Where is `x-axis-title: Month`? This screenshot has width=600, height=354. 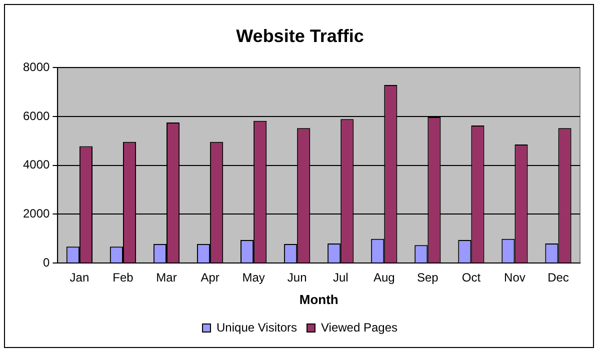
x-axis-title: Month is located at coordinates (318, 299).